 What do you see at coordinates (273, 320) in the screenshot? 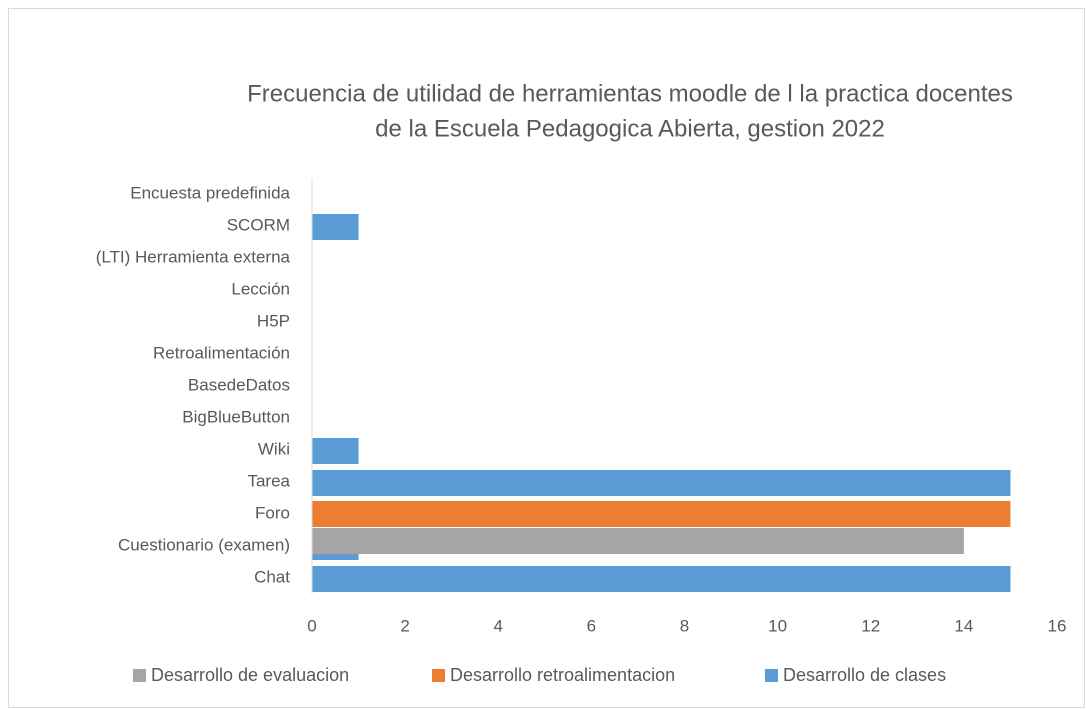
I see `y-tick-label: H5P` at bounding box center [273, 320].